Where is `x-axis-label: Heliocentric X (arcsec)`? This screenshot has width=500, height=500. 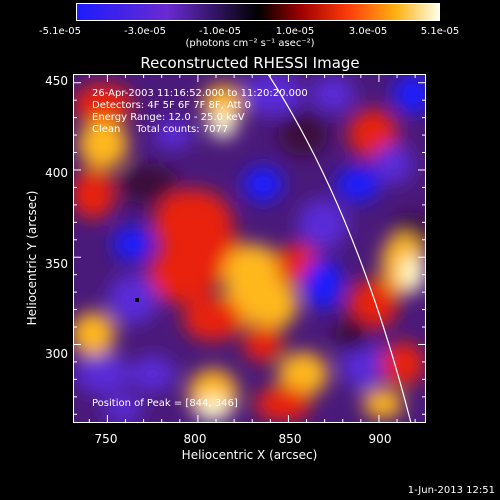 x-axis-label: Heliocentric X (arcsec) is located at coordinates (249, 455).